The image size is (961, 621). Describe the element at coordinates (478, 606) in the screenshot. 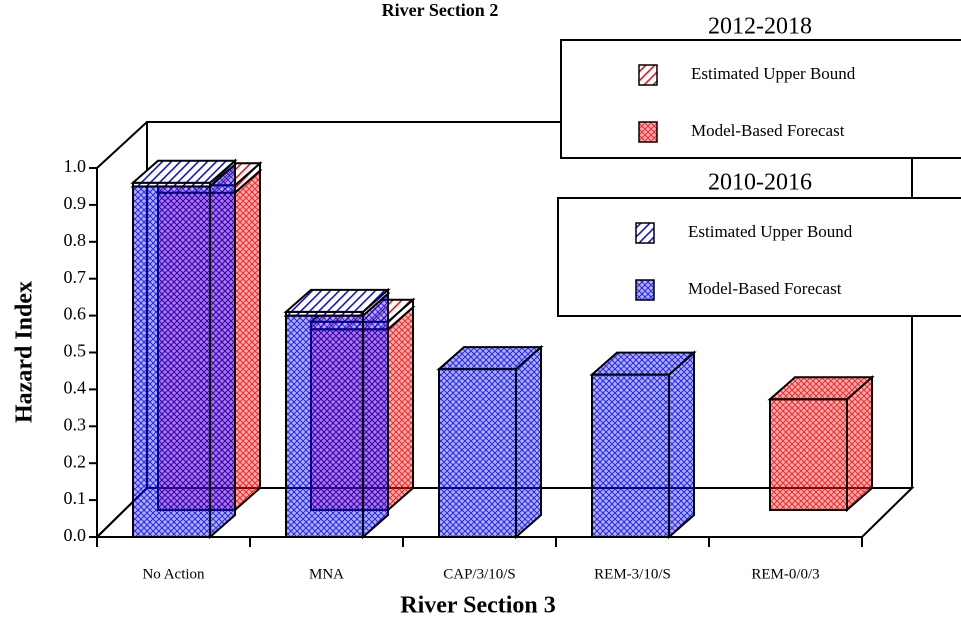

I see `x-axis-label: River Section 3` at that location.